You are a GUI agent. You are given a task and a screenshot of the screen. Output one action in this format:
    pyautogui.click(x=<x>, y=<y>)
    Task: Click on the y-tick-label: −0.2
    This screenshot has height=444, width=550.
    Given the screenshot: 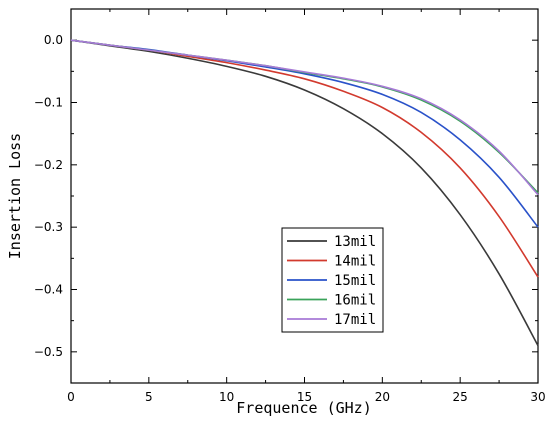 What is the action you would take?
    pyautogui.click(x=48, y=165)
    